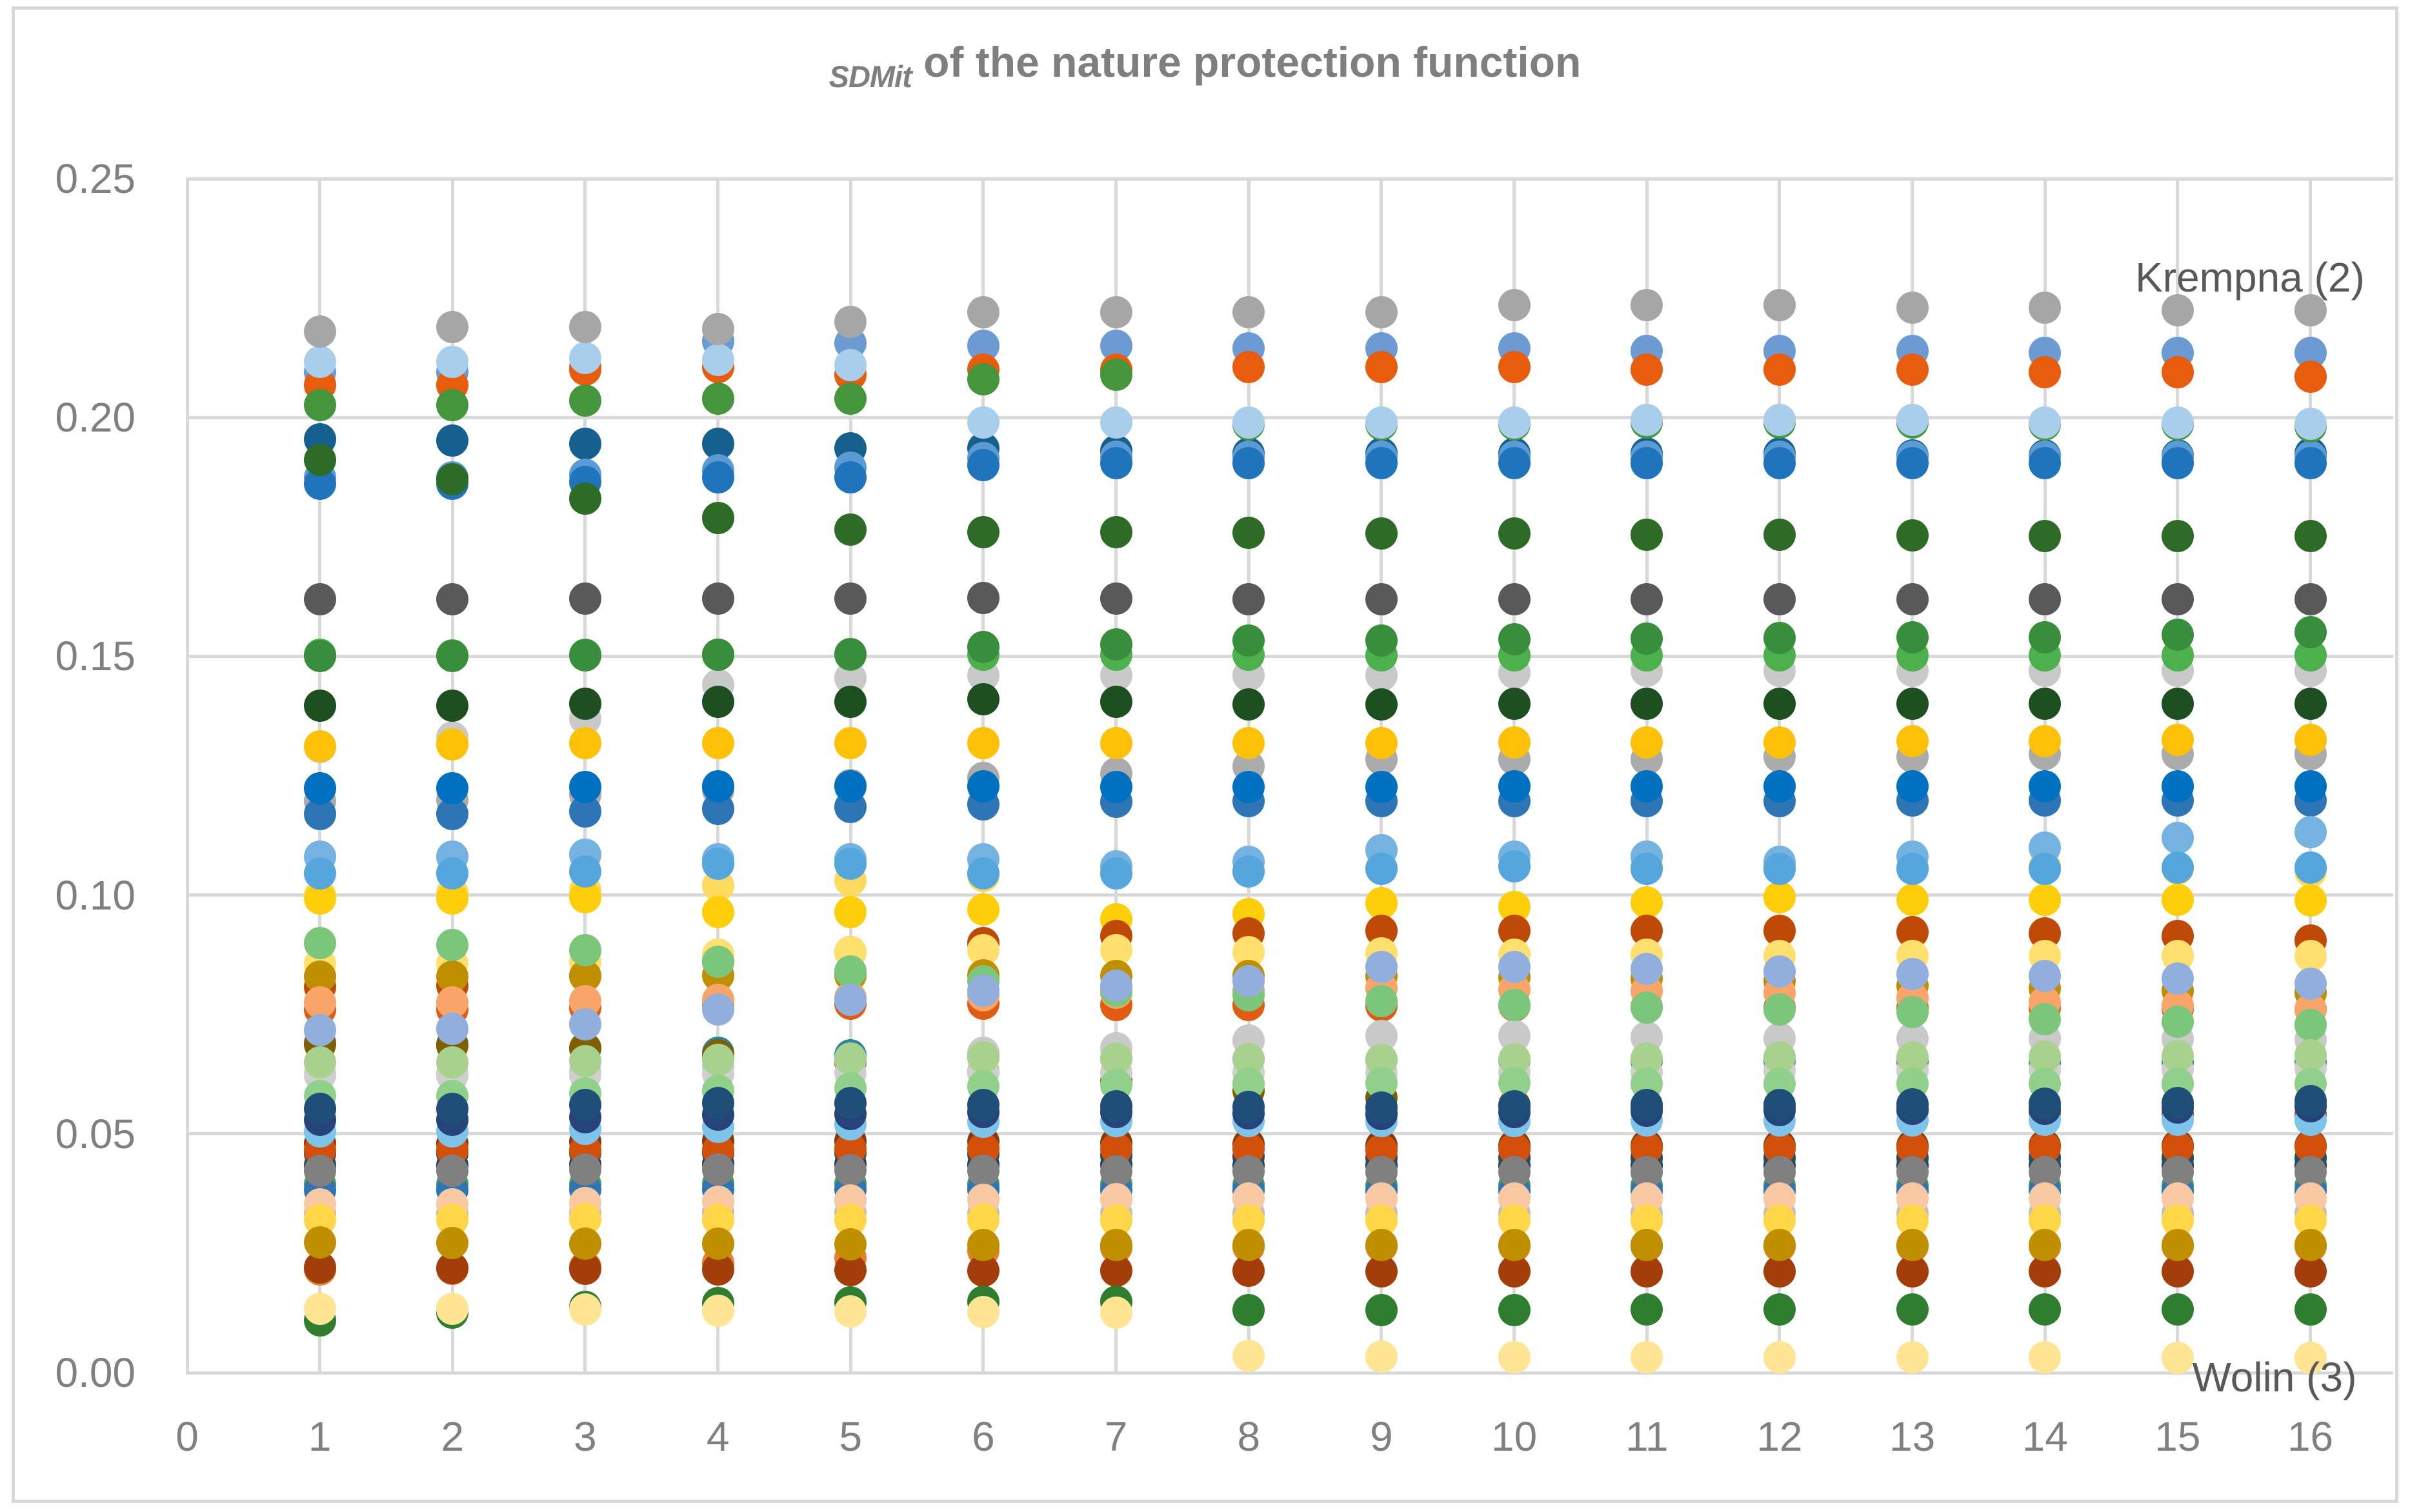  What do you see at coordinates (95, 657) in the screenshot?
I see `y-tick-label: 0.15` at bounding box center [95, 657].